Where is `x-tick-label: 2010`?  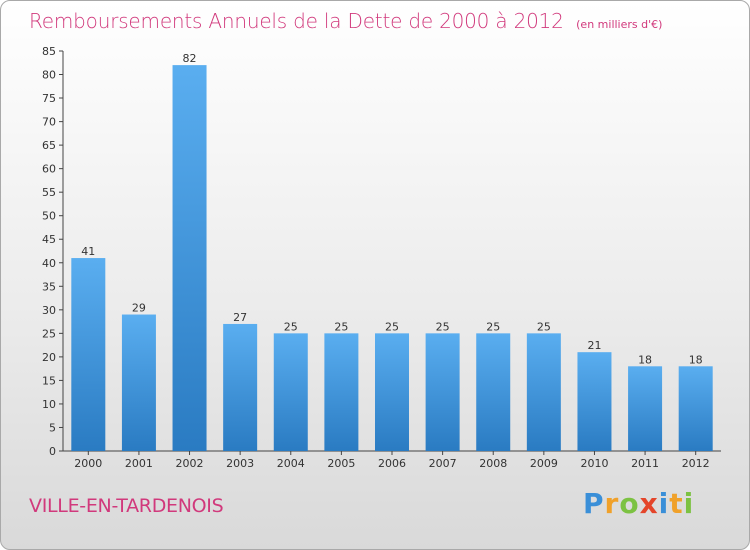
x-tick-label: 2010 is located at coordinates (594, 463).